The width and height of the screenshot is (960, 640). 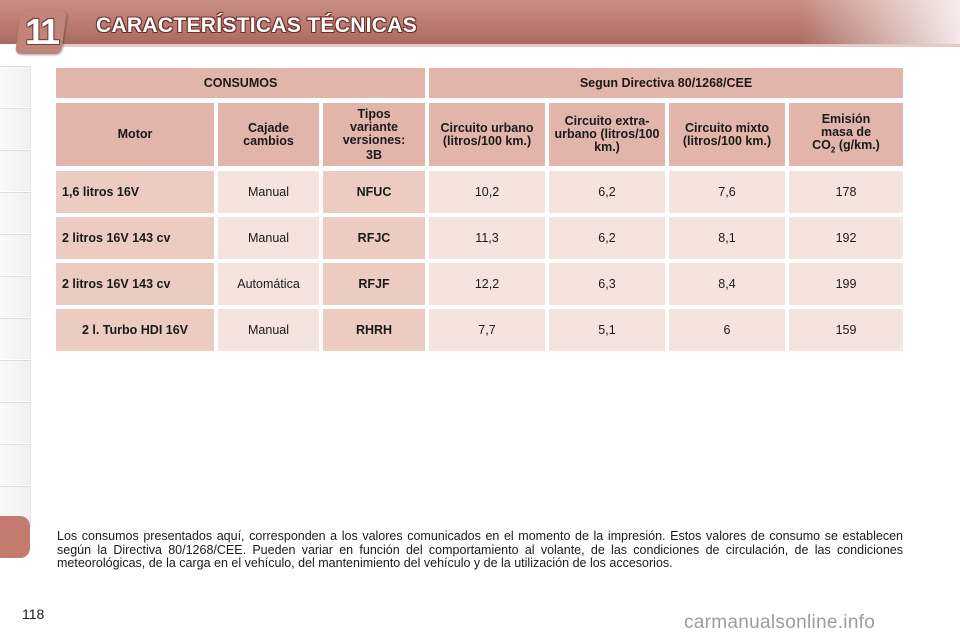 What do you see at coordinates (727, 330) in the screenshot?
I see `row-mixed: 6` at bounding box center [727, 330].